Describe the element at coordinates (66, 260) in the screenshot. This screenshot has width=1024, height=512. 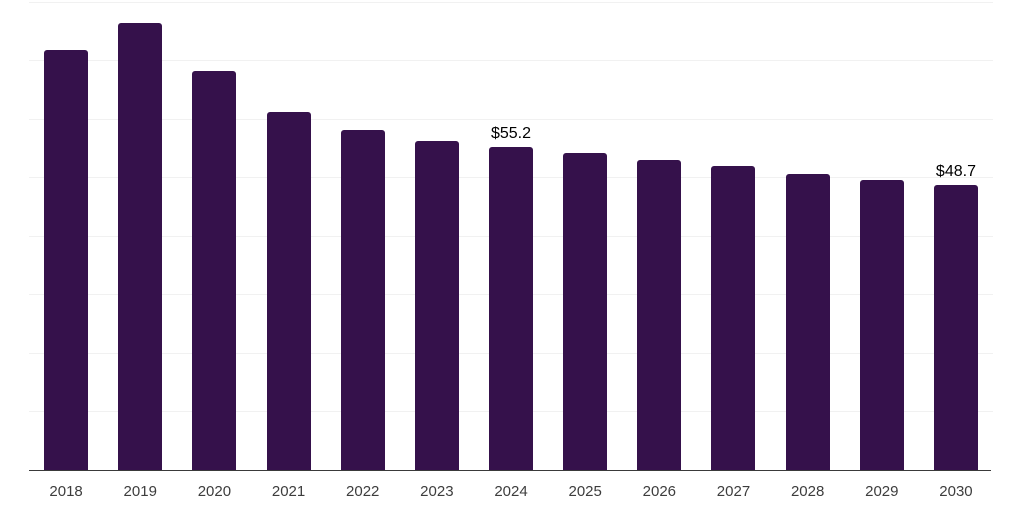
I see `bar-2018` at that location.